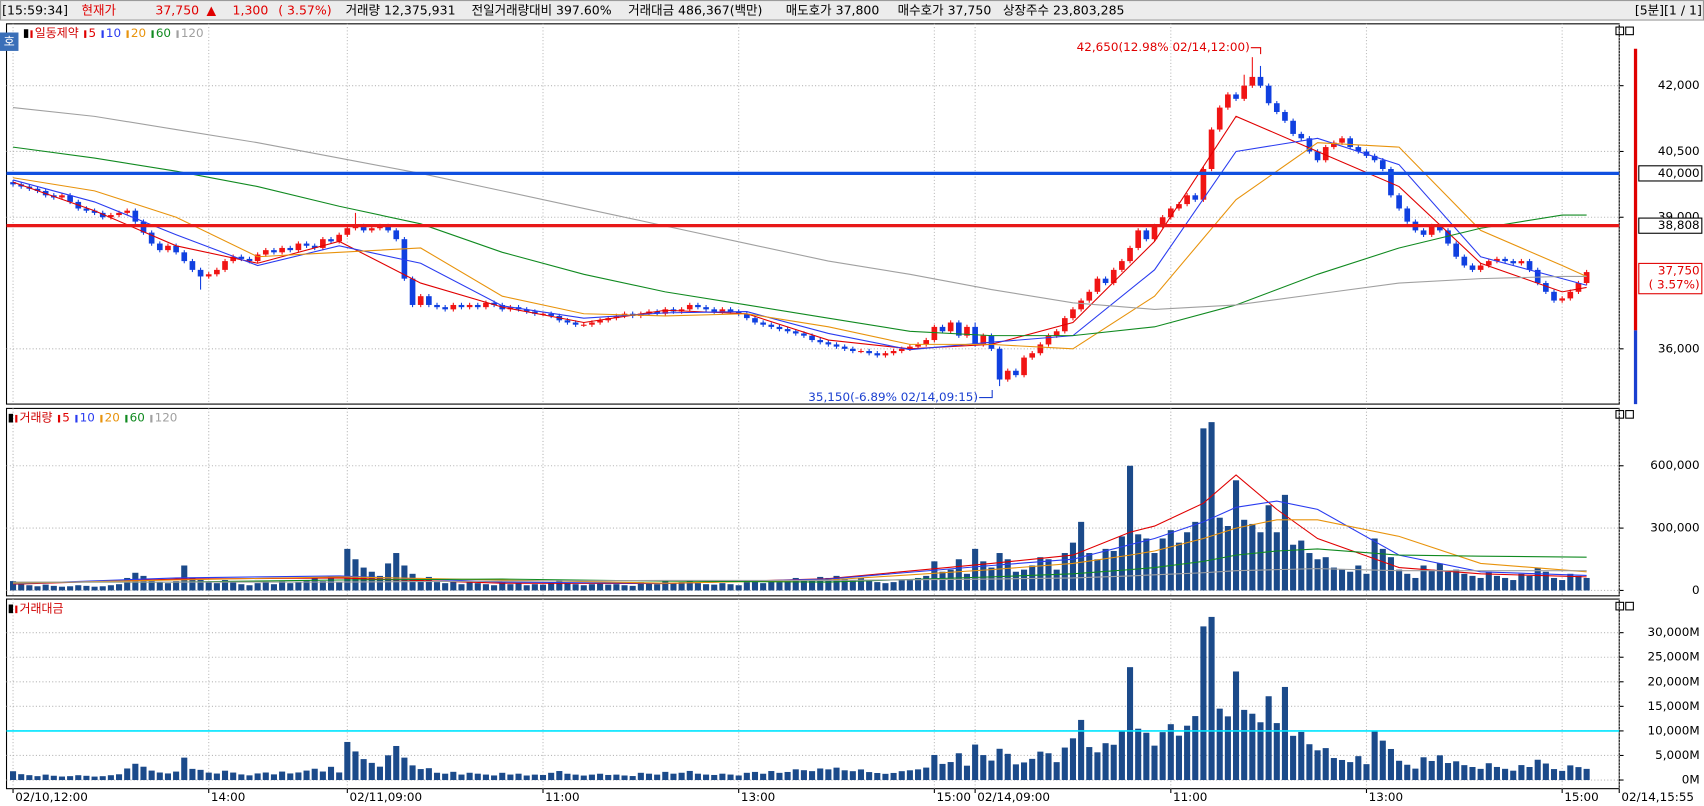  I want to click on x-tick-label: 13:00, so click(1386, 797).